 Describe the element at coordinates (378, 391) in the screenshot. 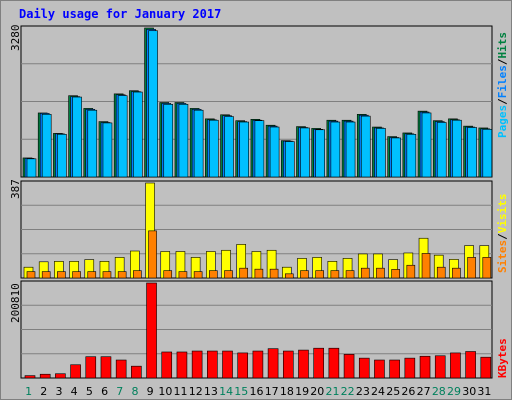

I see `x-tick-label: 24` at that location.